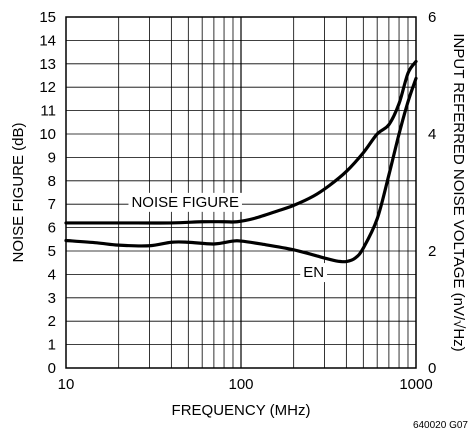 The height and width of the screenshot is (432, 474). Describe the element at coordinates (52, 228) in the screenshot. I see `y-left-tick-label: 6` at that location.